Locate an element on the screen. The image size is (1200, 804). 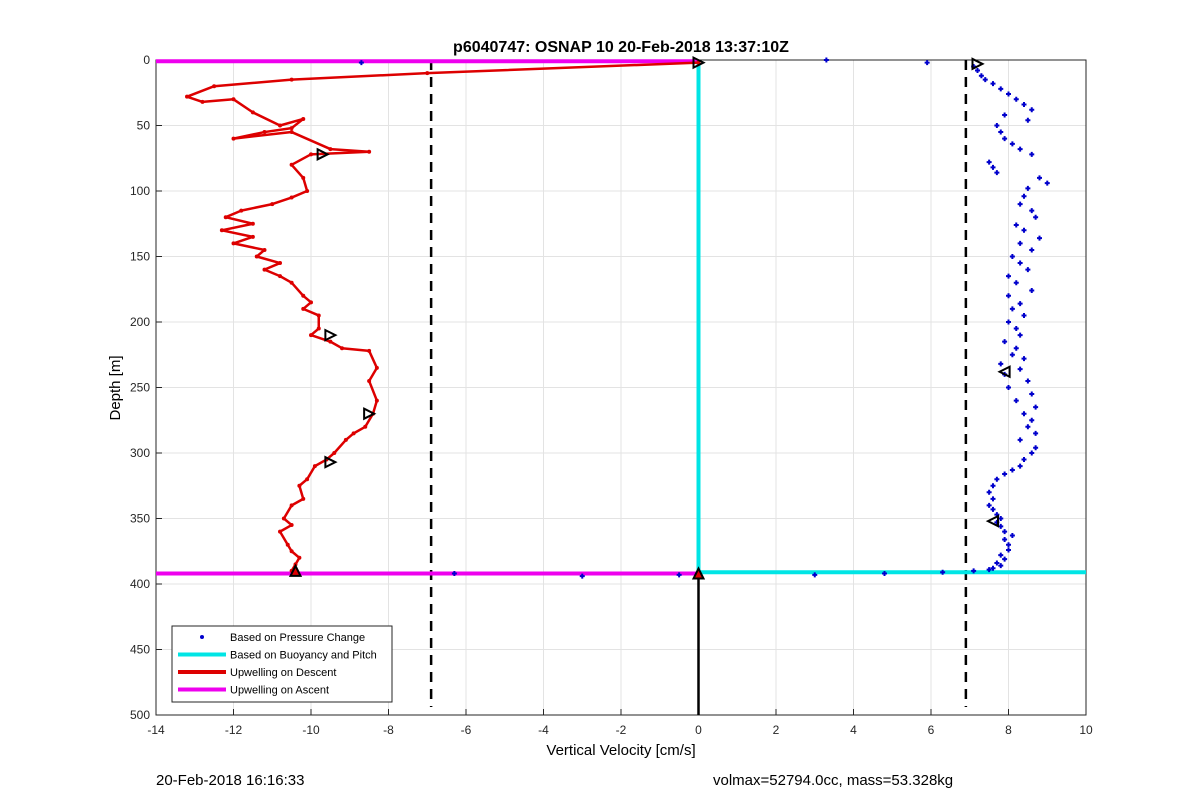
y-tick-label: 250 is located at coordinates (140, 388).